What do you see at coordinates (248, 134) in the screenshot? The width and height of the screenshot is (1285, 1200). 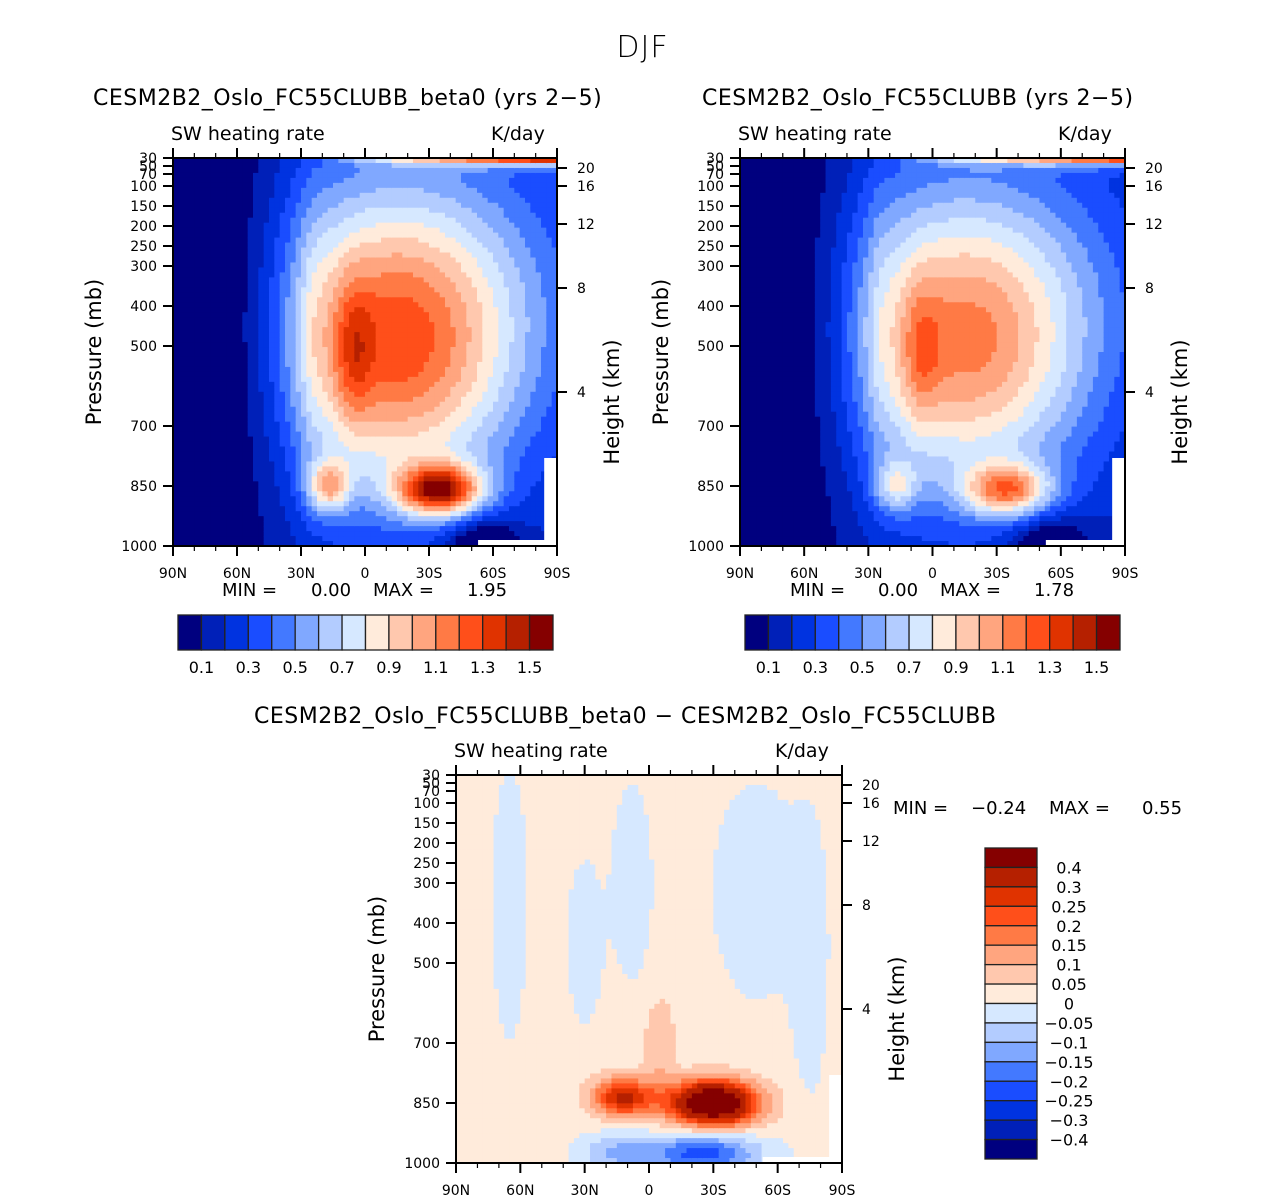 I see `panel1-left-string: SW heating rate` at bounding box center [248, 134].